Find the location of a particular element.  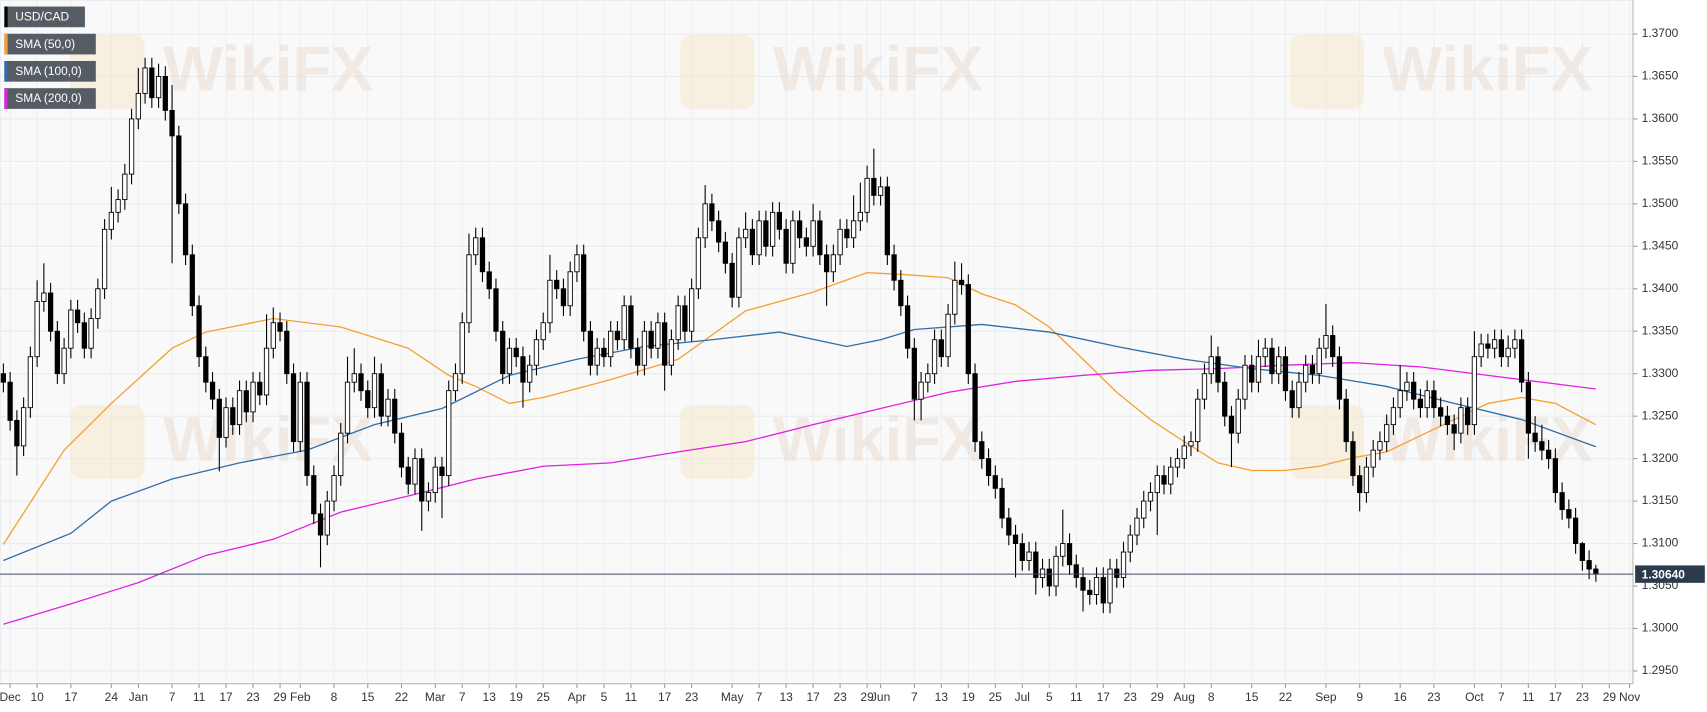

y-tick-label: 1.3300 is located at coordinates (1660, 373).